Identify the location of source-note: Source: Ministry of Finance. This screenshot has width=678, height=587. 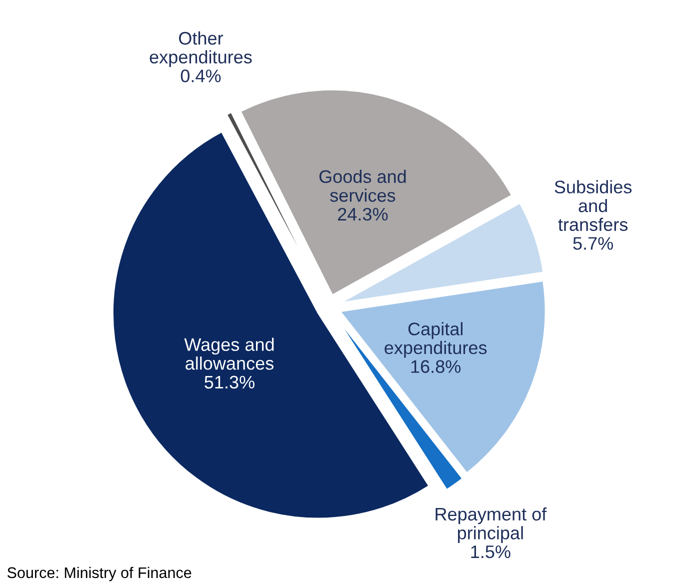
(99, 574).